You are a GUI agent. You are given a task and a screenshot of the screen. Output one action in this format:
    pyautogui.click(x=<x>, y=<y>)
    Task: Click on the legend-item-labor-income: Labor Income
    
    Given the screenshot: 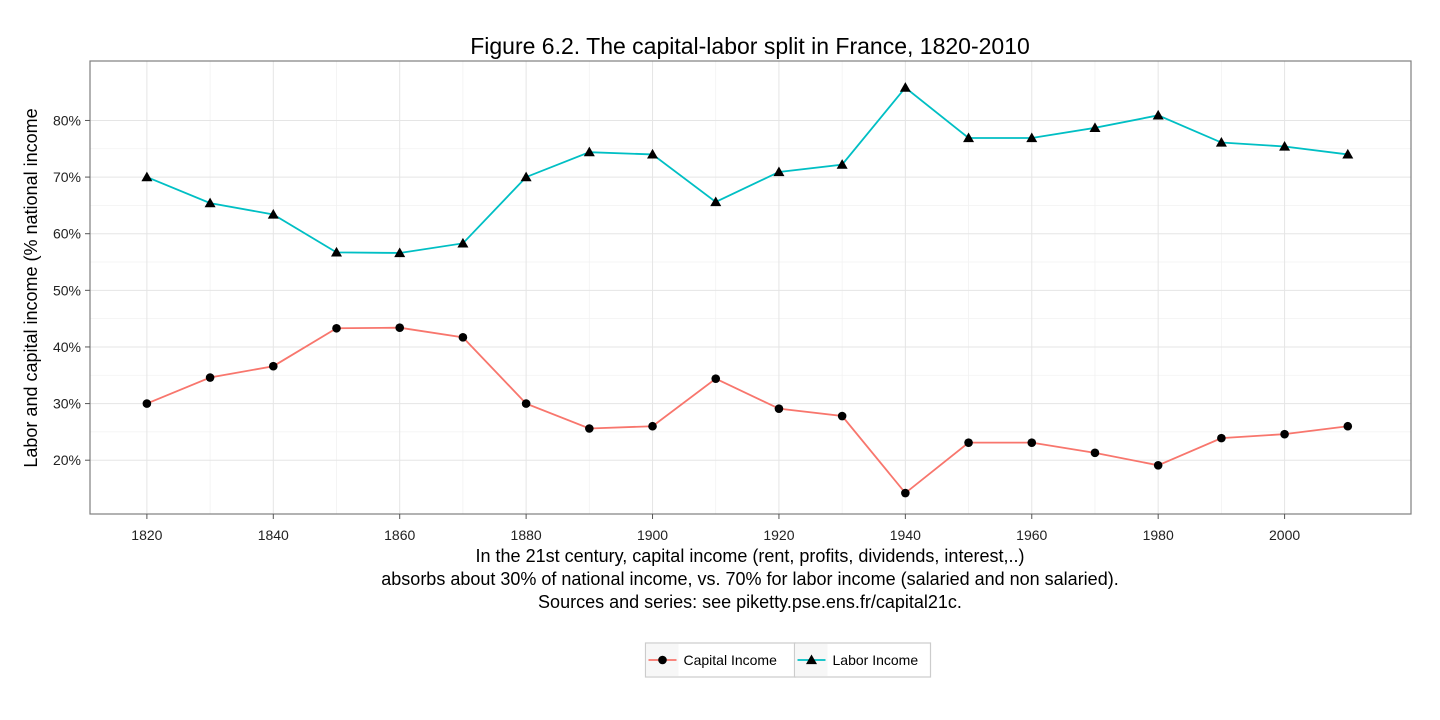 What is the action you would take?
    pyautogui.click(x=862, y=660)
    